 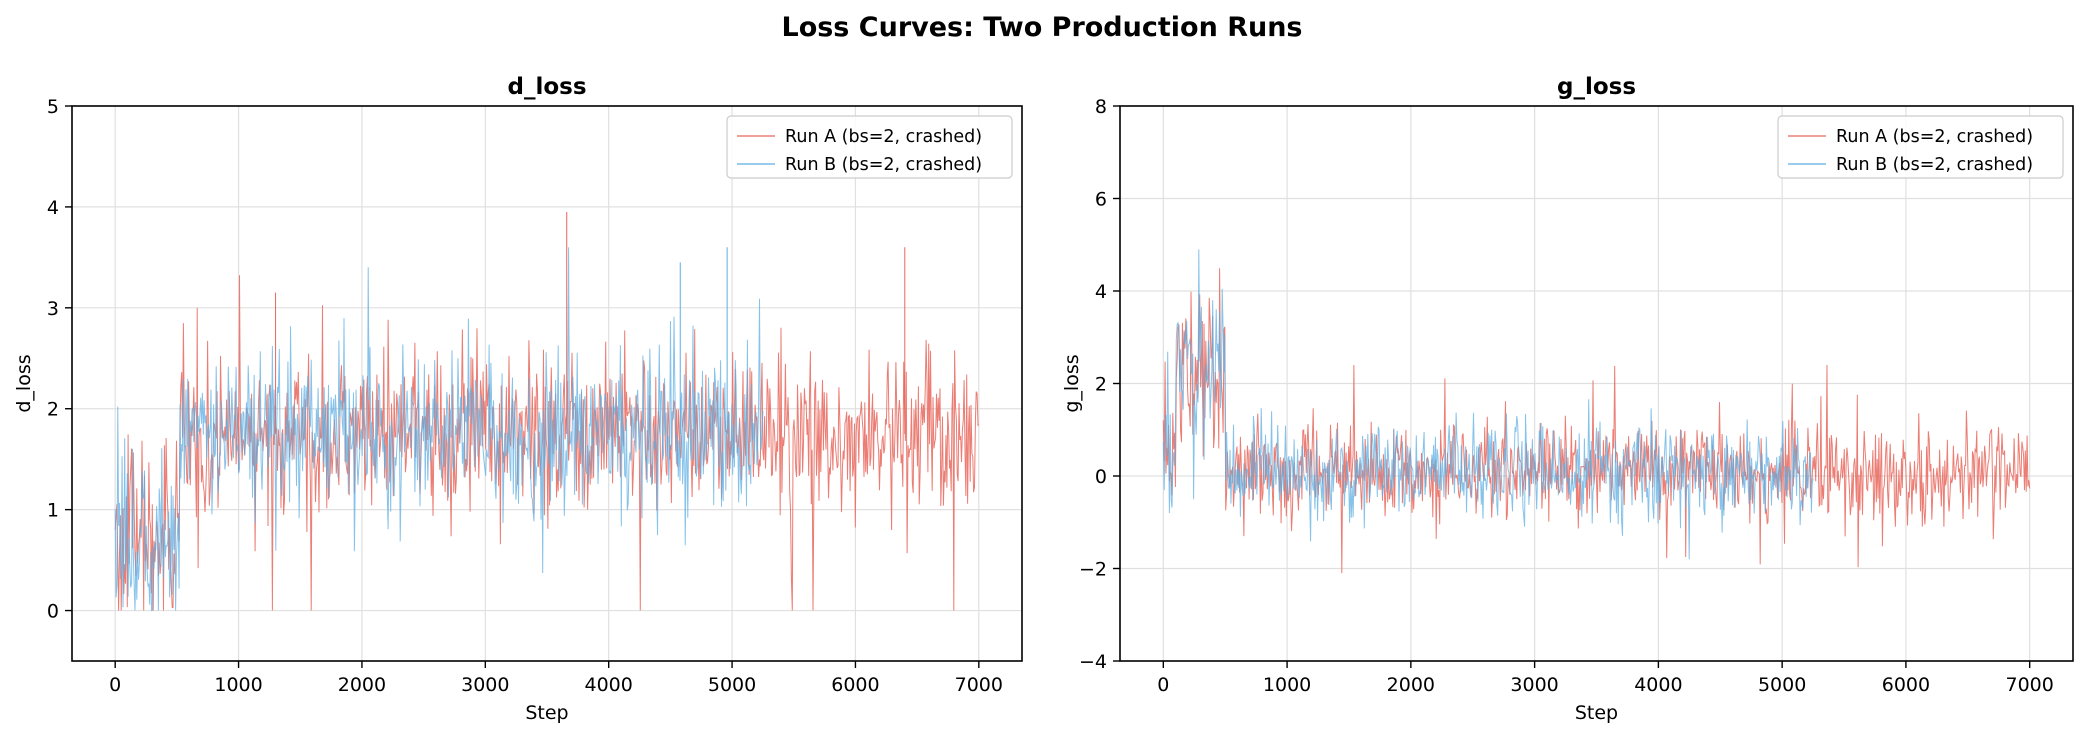 What do you see at coordinates (1488, 404) in the screenshot?
I see `series-line-run-b` at bounding box center [1488, 404].